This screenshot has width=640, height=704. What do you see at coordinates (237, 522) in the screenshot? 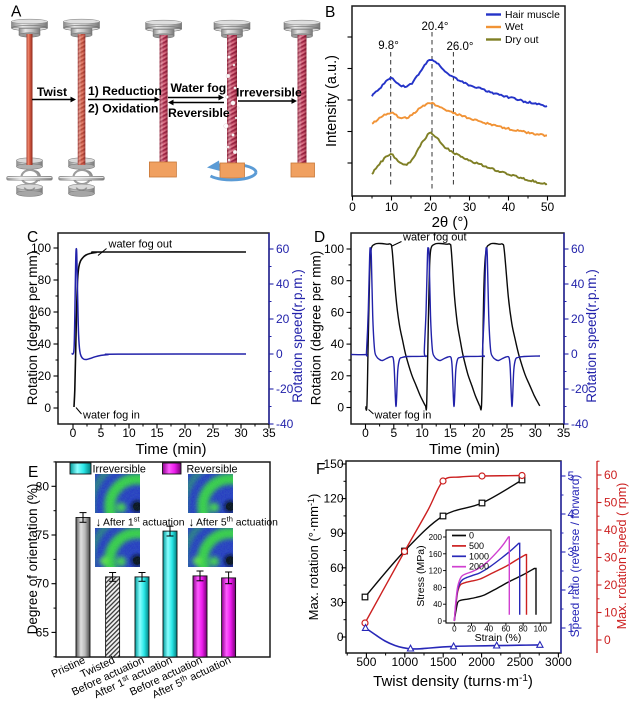
I see `svg-text: After 5th actuation` at bounding box center [237, 522].